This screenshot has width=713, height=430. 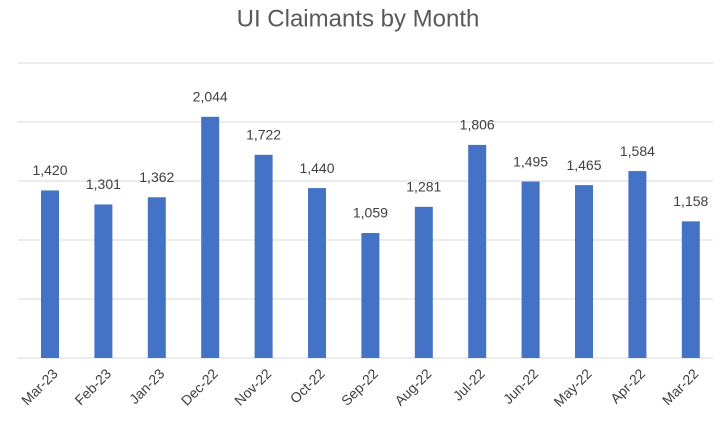 I want to click on x-tick-label: Aug-22, so click(x=412, y=386).